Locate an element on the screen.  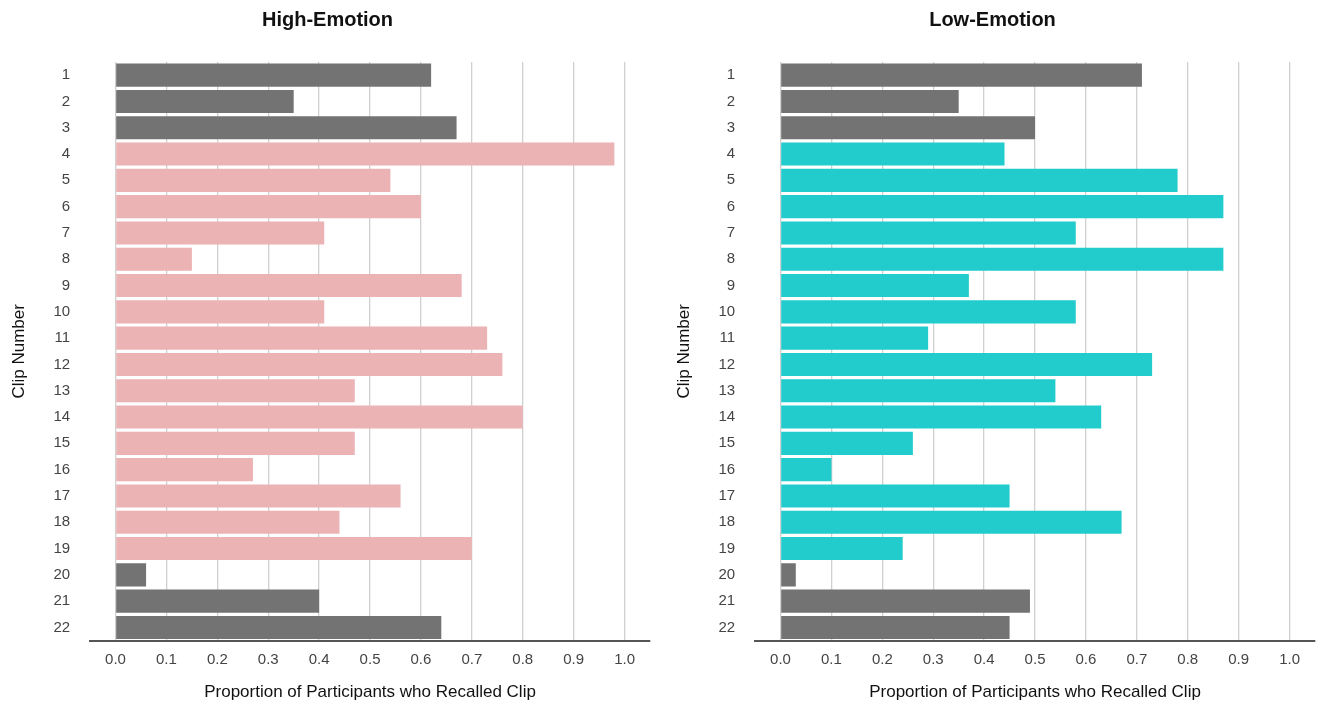
x-tick-label: 0.0 is located at coordinates (780, 658).